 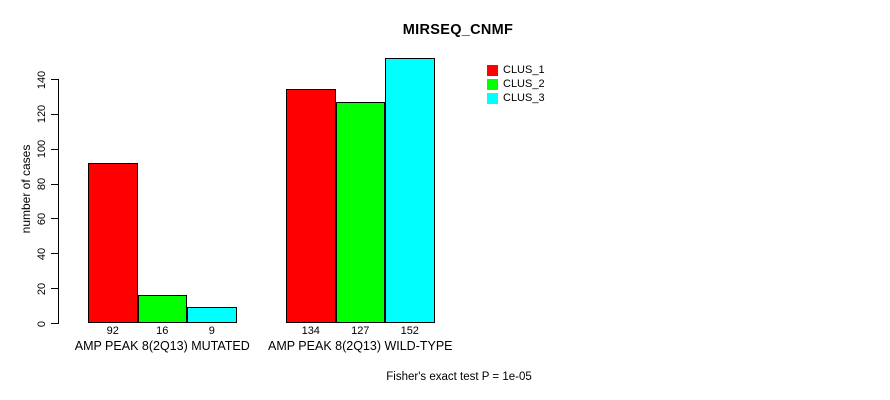 I want to click on legend-row: CLUS_3, so click(x=516, y=98).